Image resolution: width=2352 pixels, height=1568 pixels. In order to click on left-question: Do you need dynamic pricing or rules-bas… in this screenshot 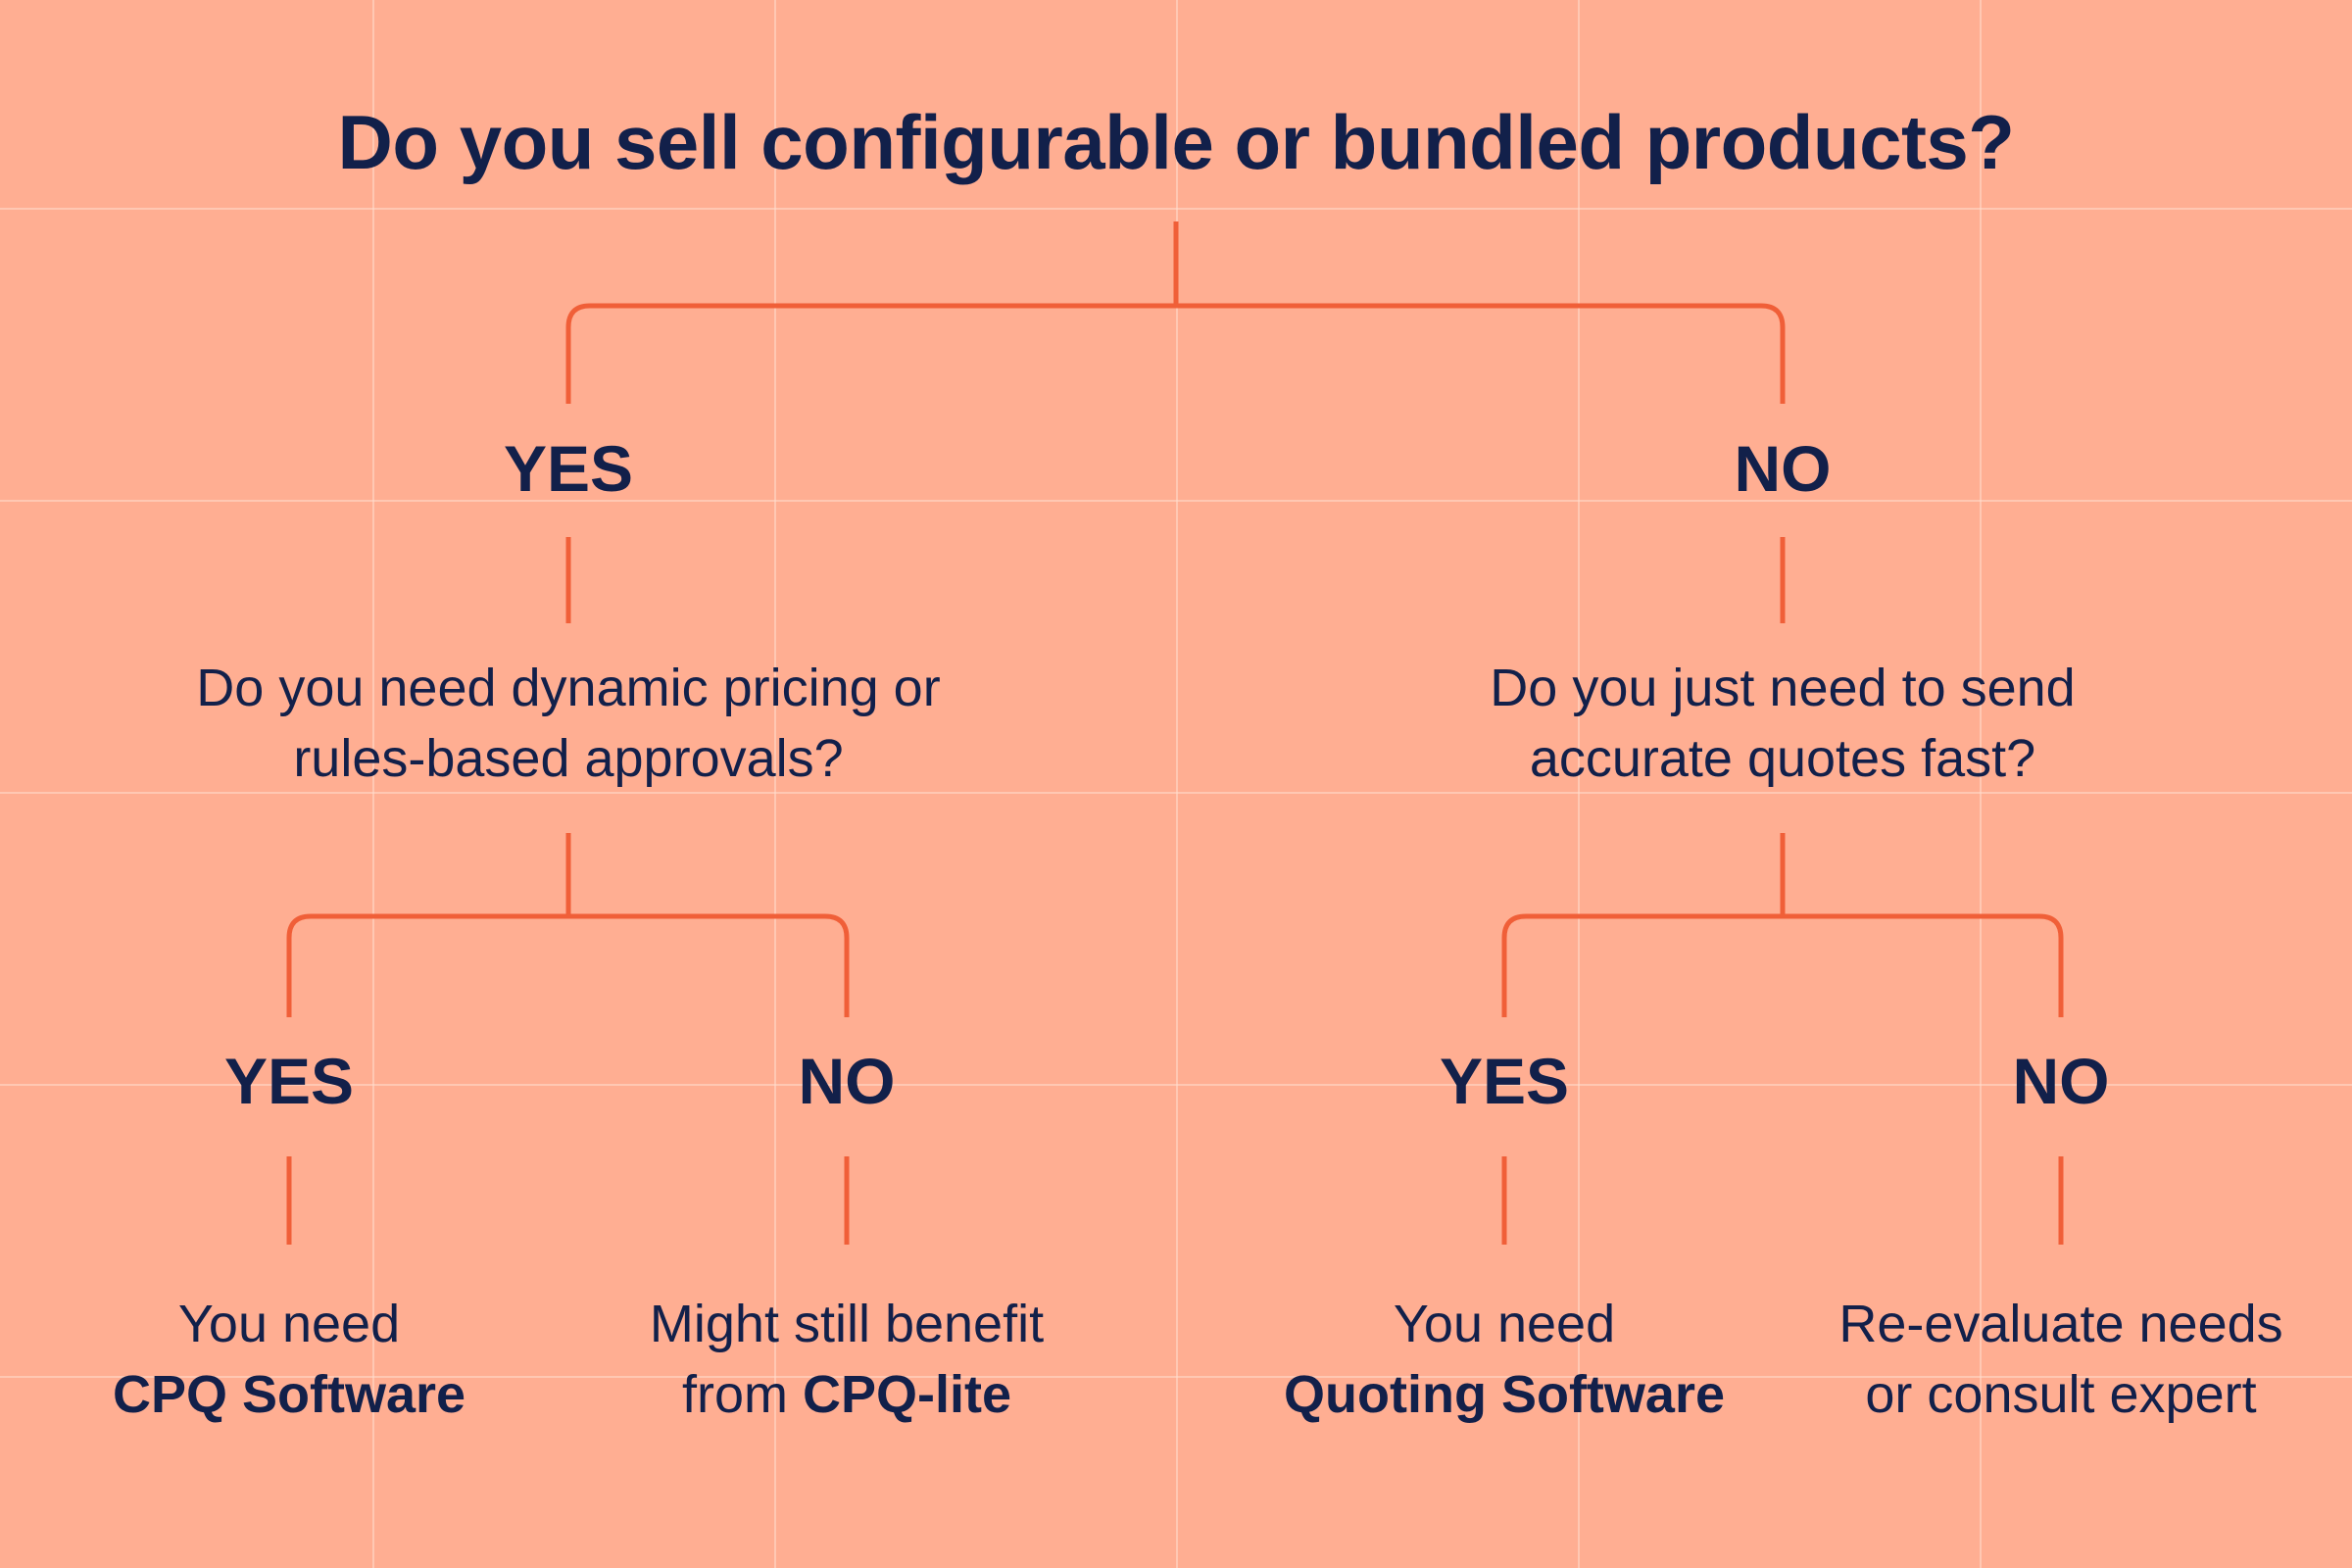, I will do `click(568, 723)`.